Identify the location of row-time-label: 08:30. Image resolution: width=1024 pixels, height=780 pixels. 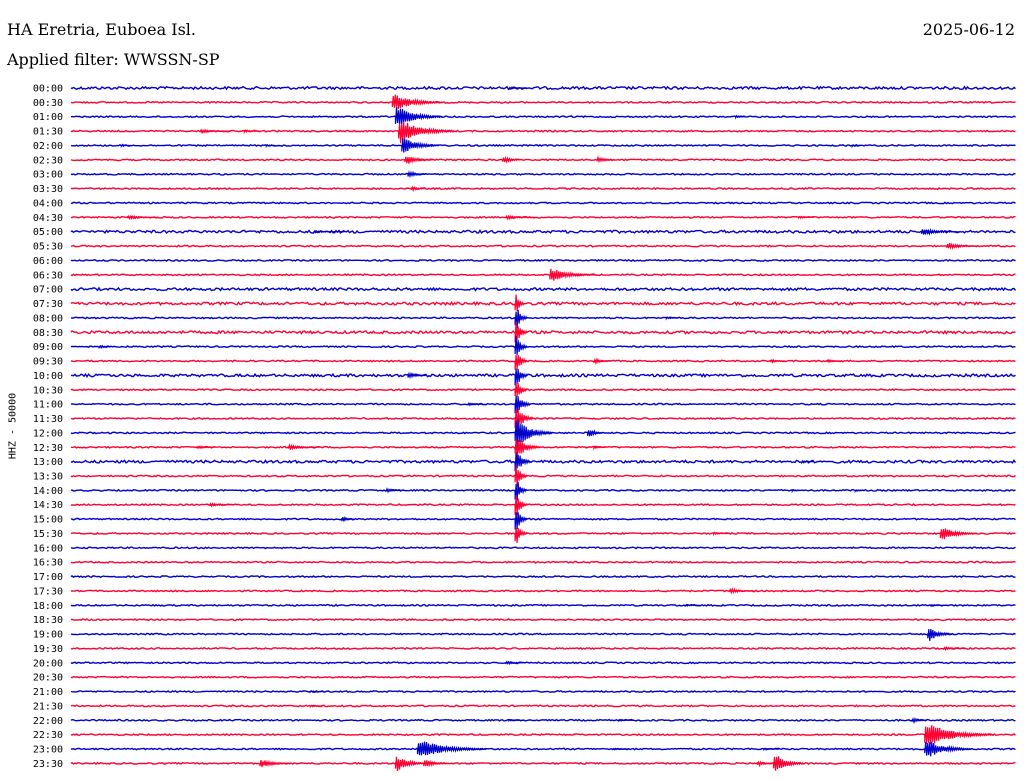
(48, 333).